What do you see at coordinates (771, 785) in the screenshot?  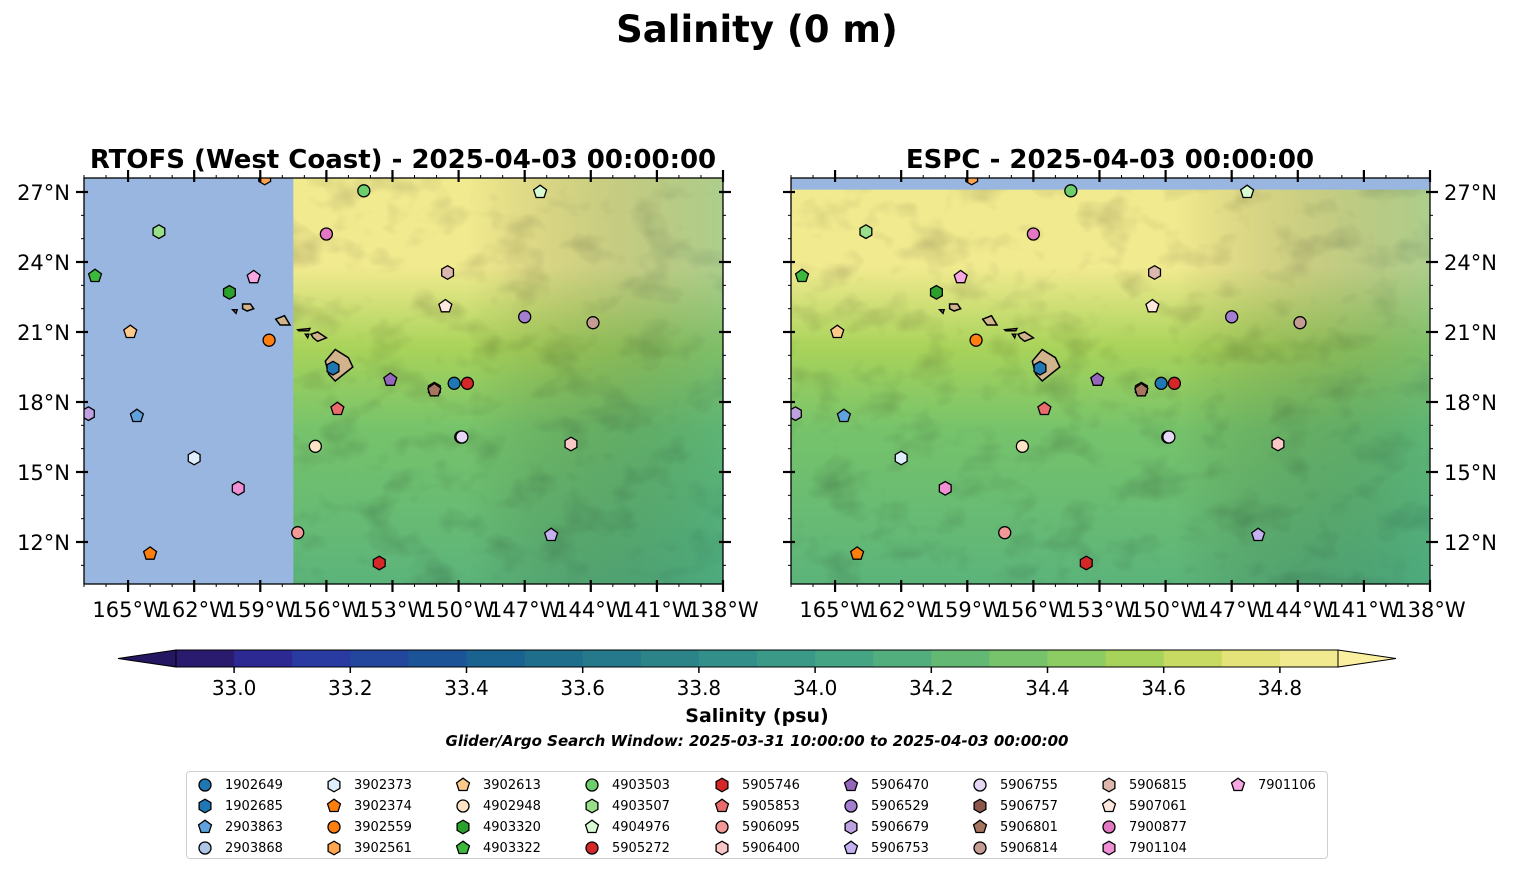 I see `legend-label: 5905746` at bounding box center [771, 785].